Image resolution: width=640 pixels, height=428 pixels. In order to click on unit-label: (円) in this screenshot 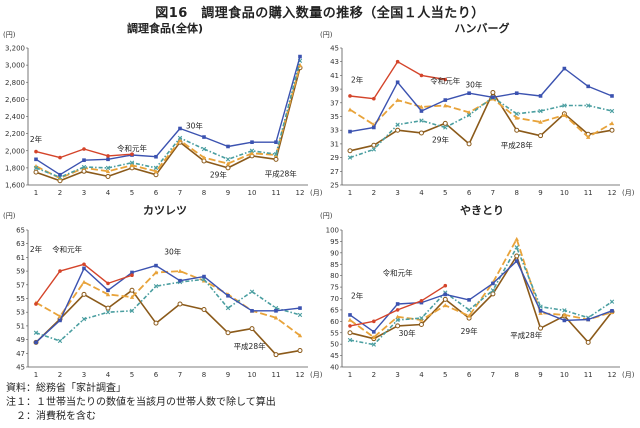, I will do `click(9, 35)`.